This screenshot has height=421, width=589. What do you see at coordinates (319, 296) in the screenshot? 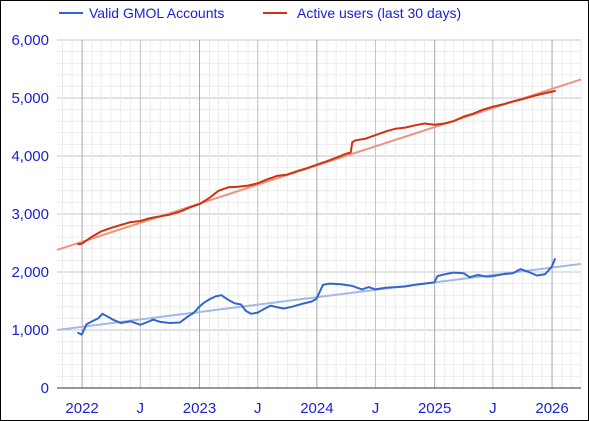
I see `accounts-trendline` at bounding box center [319, 296].